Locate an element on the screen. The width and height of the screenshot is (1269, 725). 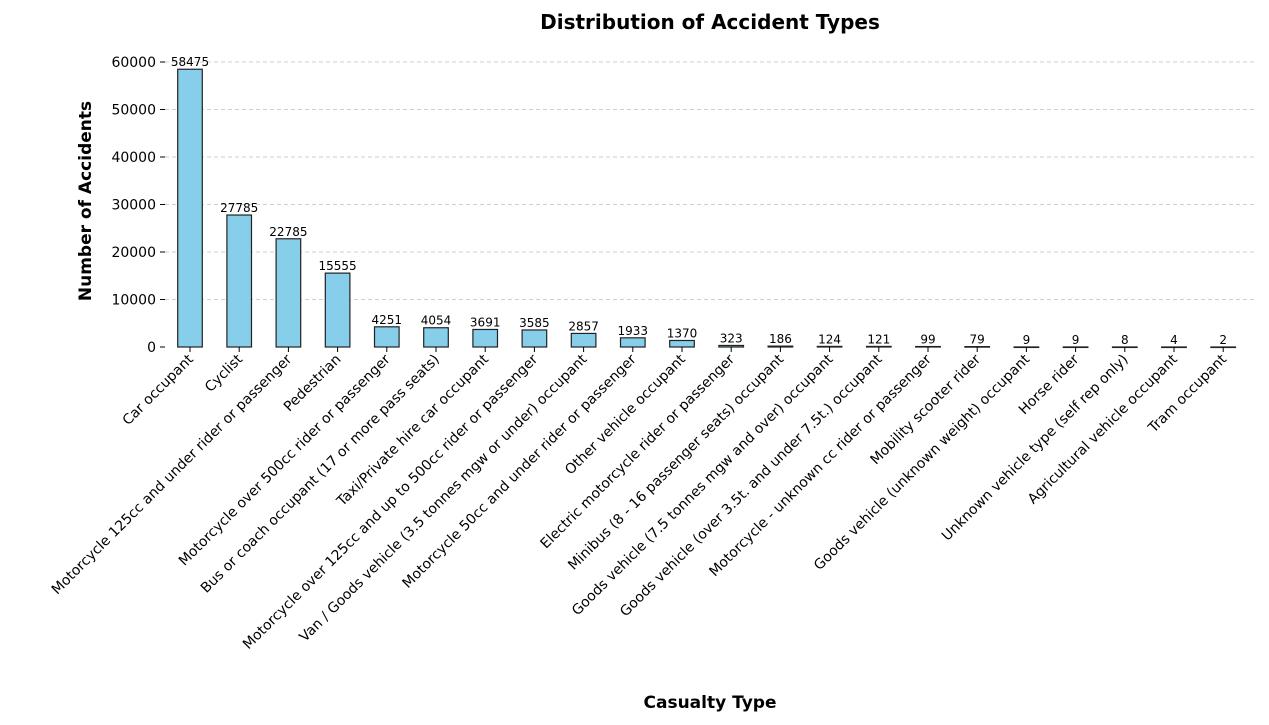
y-tick-label: 50000 is located at coordinates (133, 111).